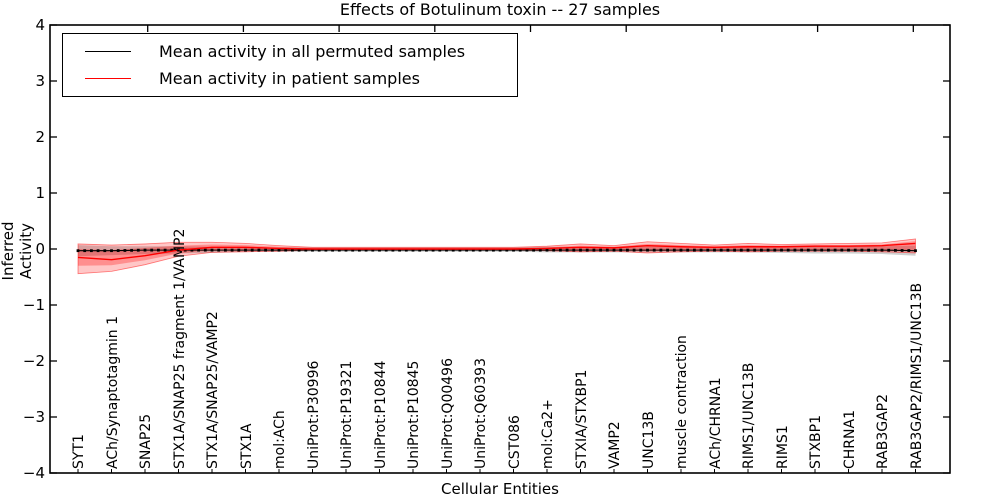 This screenshot has height=500, width=1000. I want to click on y-tick-label: 0, so click(40, 249).